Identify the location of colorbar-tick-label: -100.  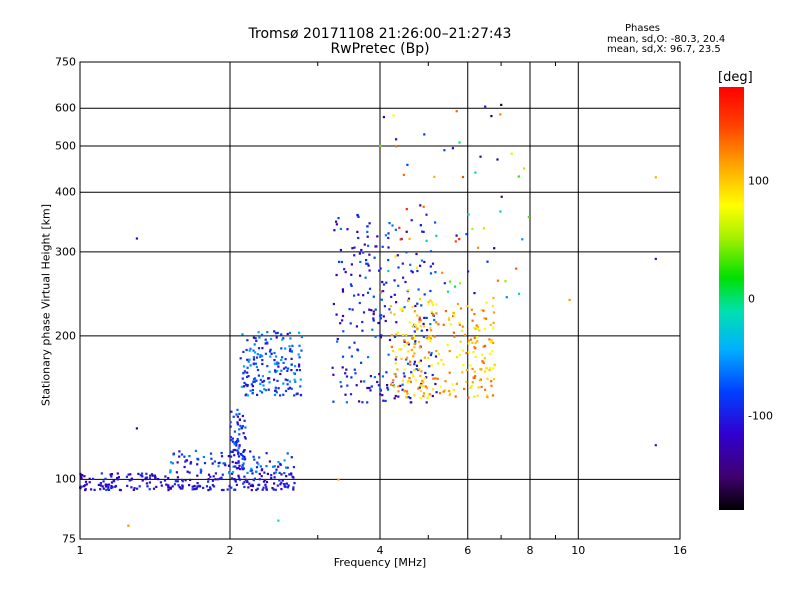
(760, 416).